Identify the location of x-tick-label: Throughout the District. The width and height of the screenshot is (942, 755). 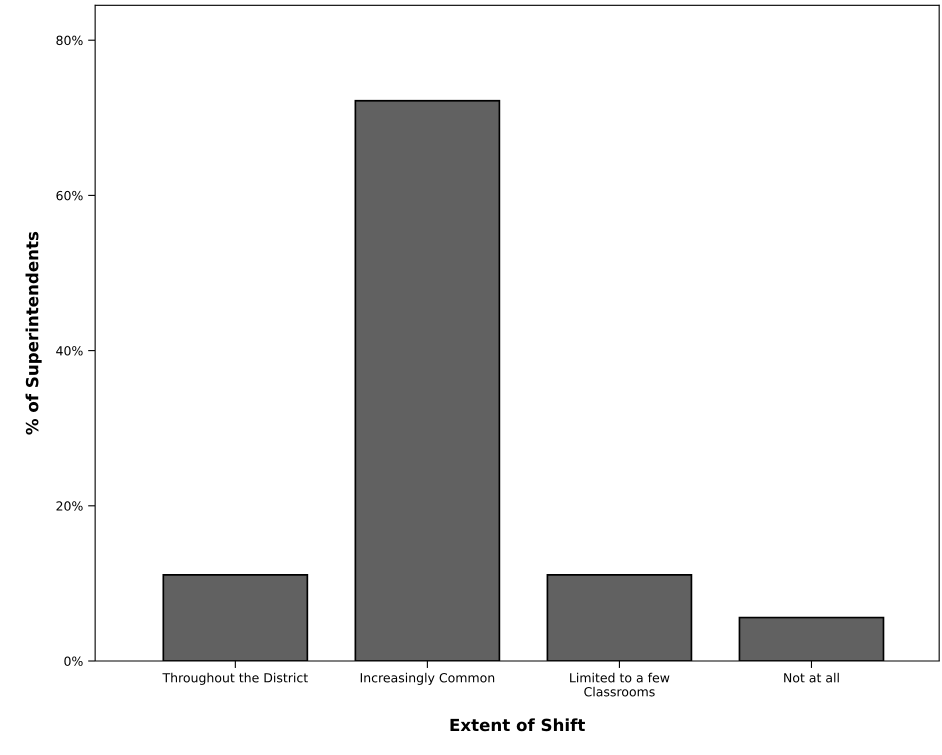
(235, 678).